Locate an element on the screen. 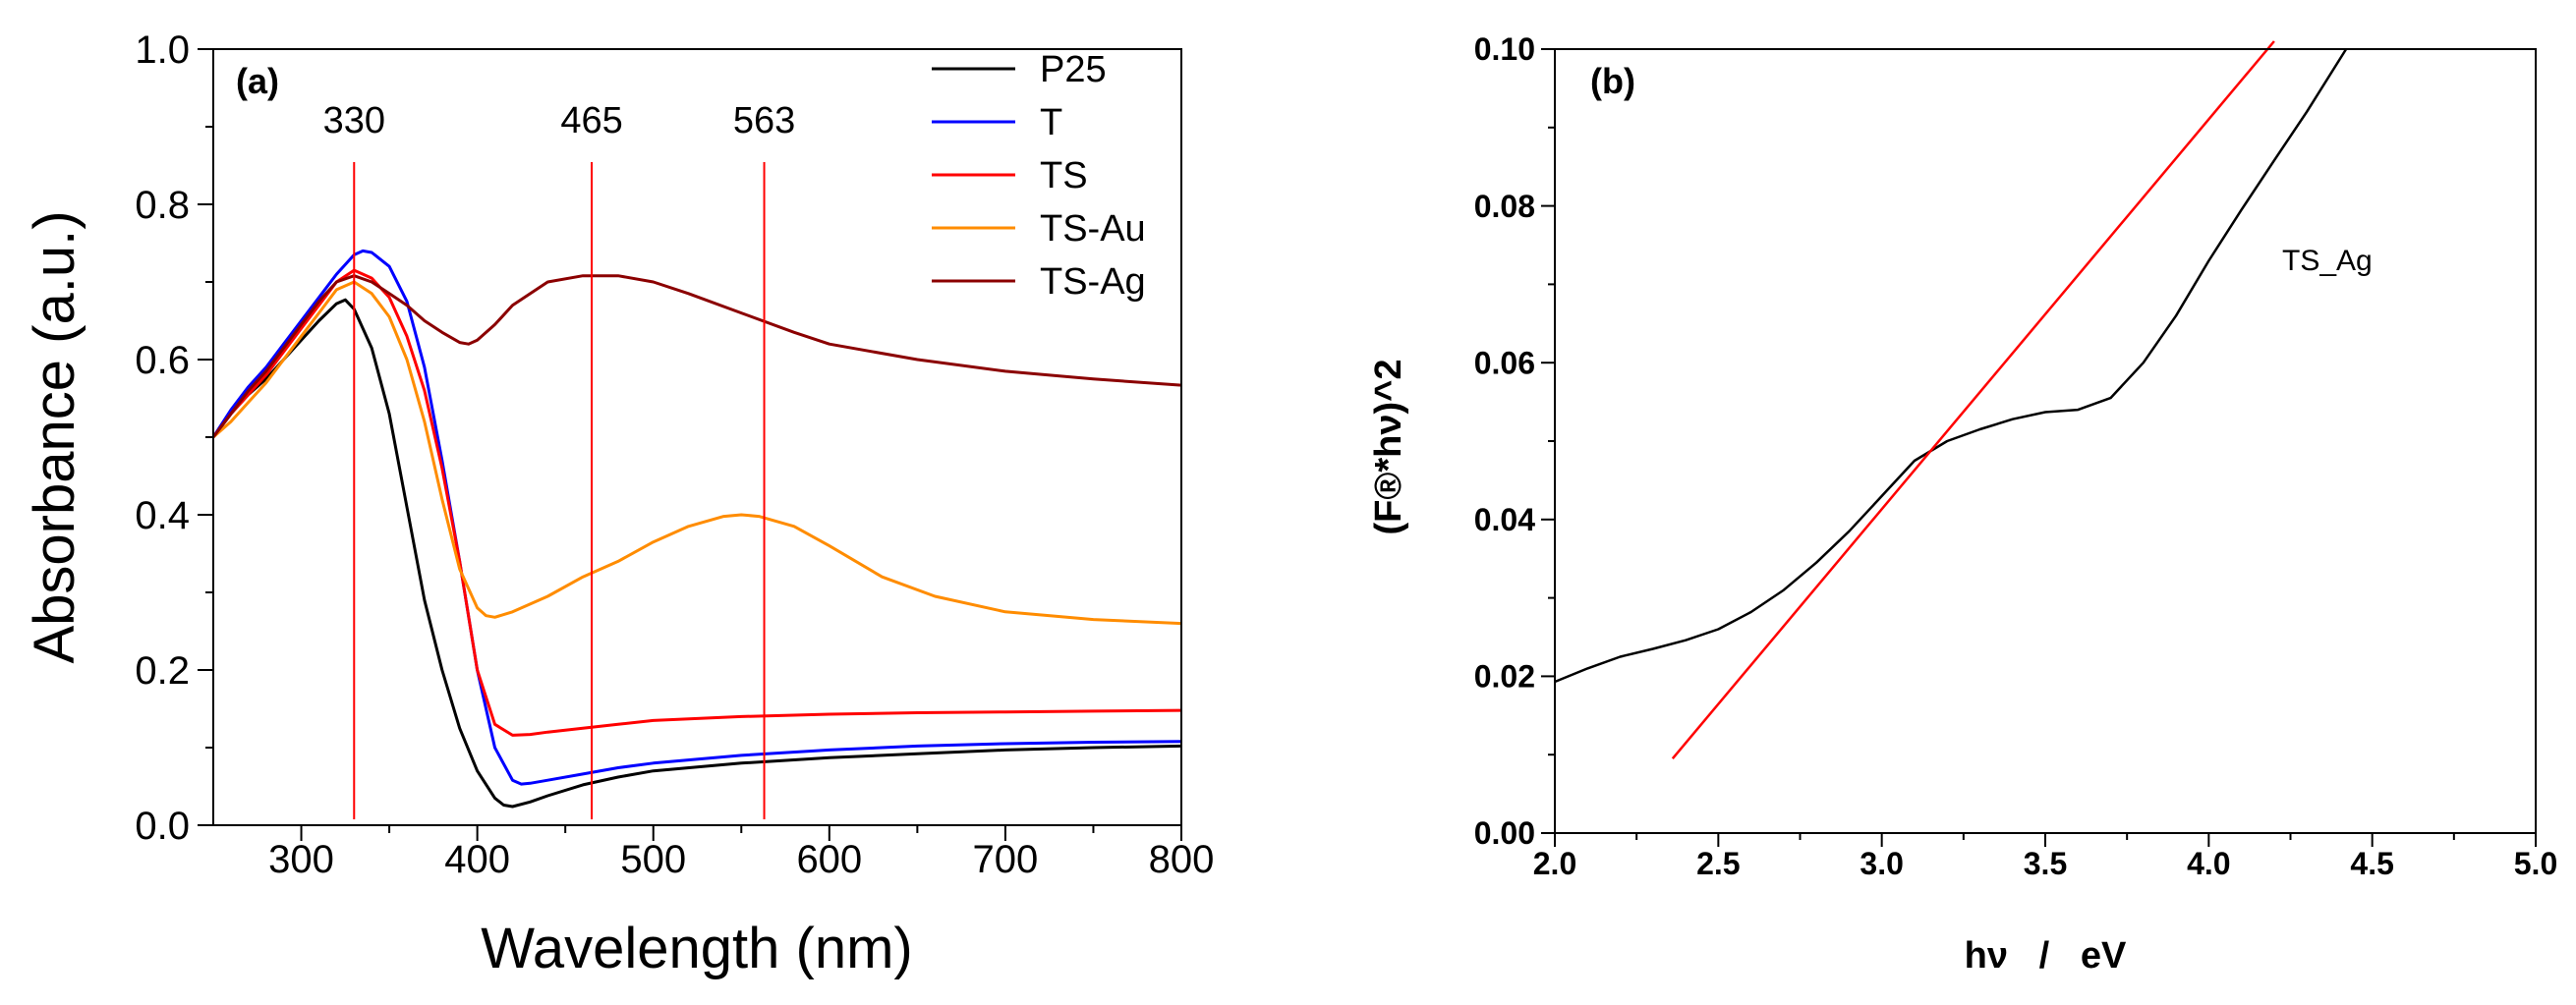  legend-label-t: T is located at coordinates (1051, 122).